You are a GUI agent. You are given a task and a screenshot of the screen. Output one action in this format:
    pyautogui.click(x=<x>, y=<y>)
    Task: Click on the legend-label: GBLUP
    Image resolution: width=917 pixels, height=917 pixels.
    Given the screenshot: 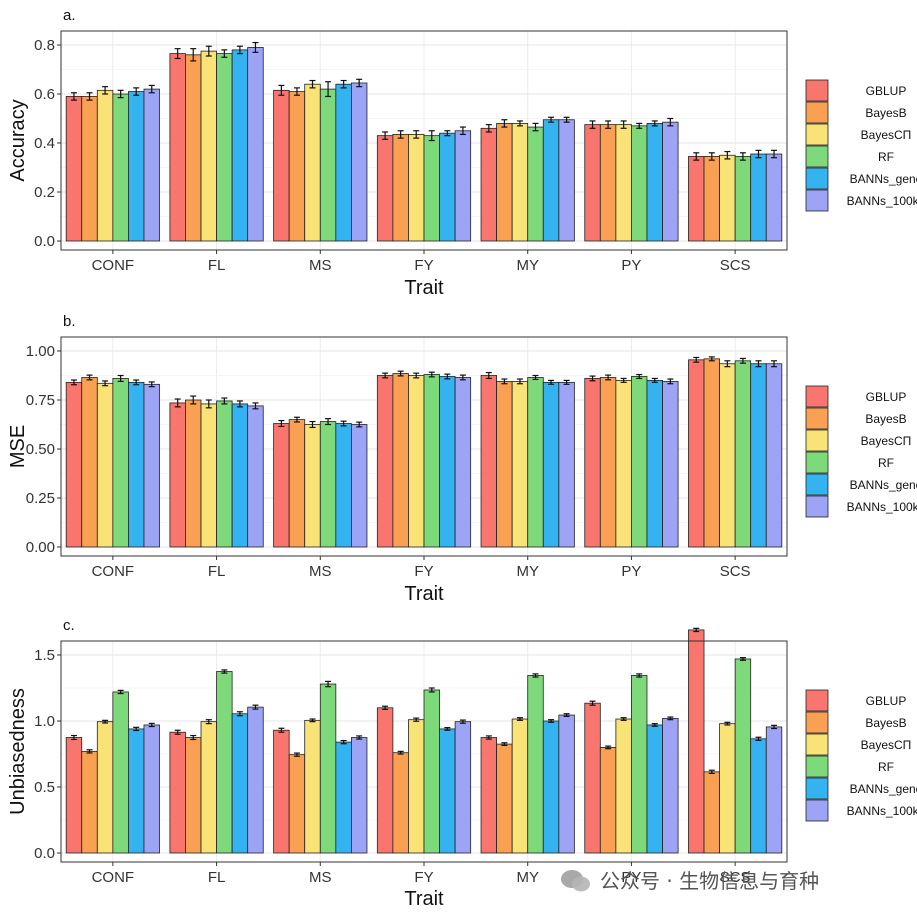 What is the action you would take?
    pyautogui.click(x=886, y=397)
    